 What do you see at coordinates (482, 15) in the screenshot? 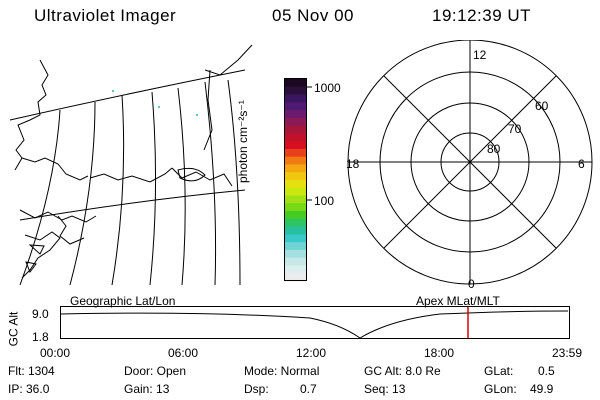
I see `time-label: 19:12:39 UT` at bounding box center [482, 15].